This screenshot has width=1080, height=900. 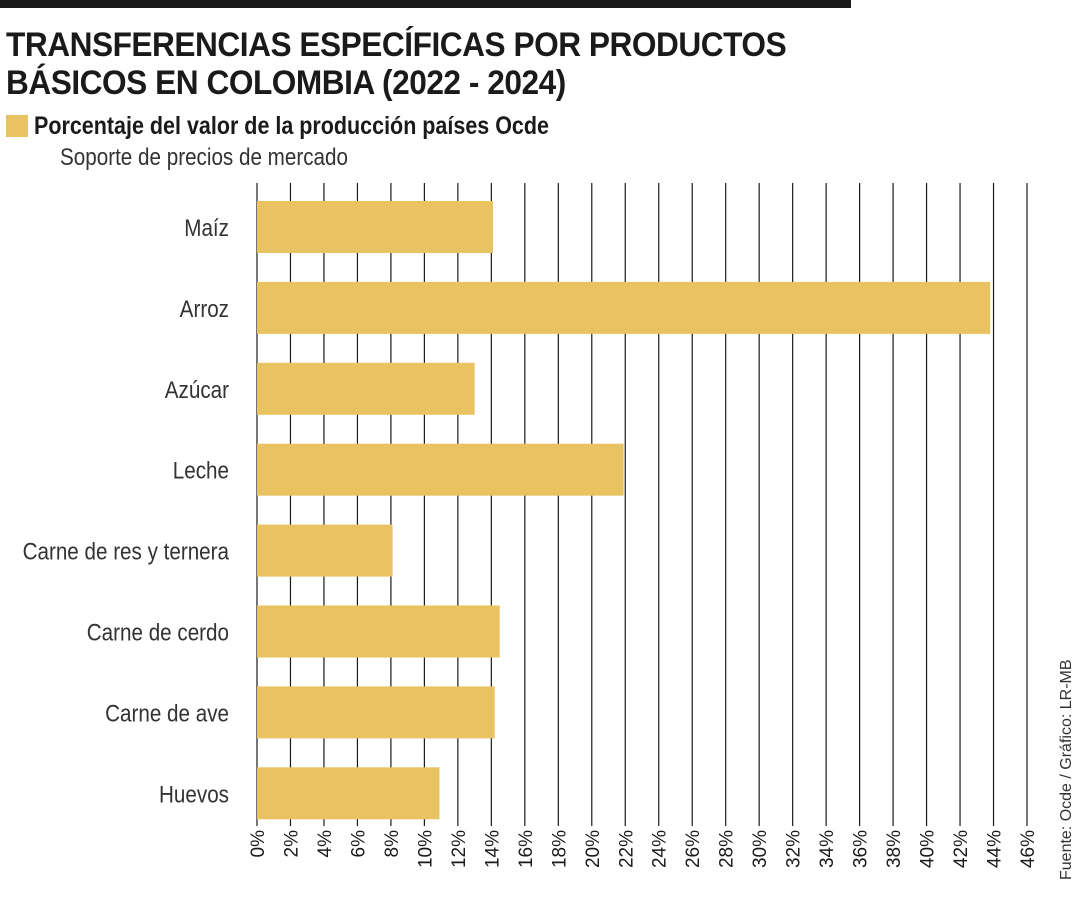 What do you see at coordinates (794, 849) in the screenshot?
I see `x-tick-label: 32%` at bounding box center [794, 849].